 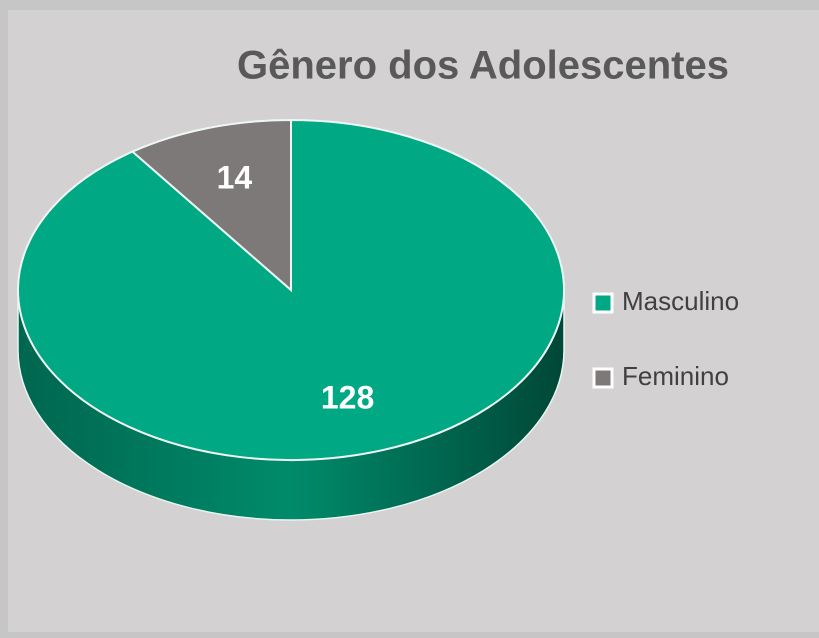 What do you see at coordinates (680, 301) in the screenshot?
I see `legend-label: Masculino` at bounding box center [680, 301].